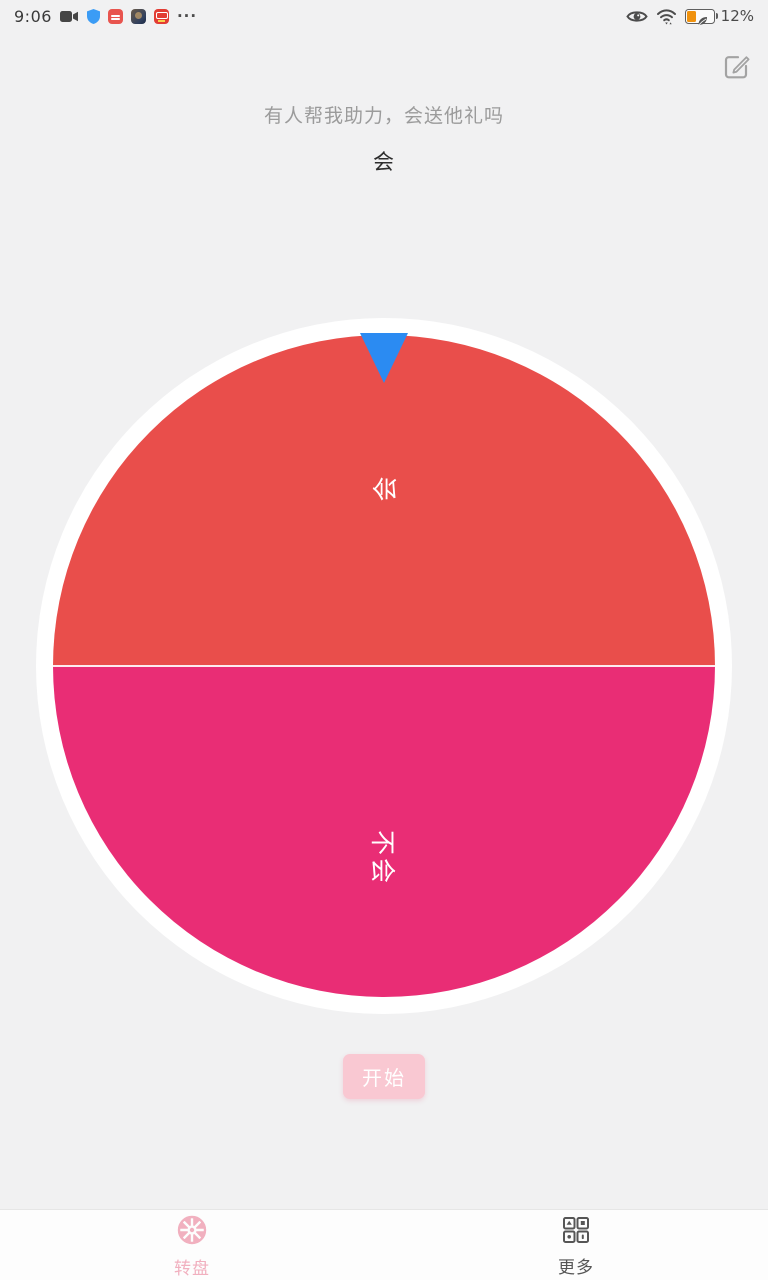  I want to click on status-bar: 9:06 ··· 12%, so click(384, 16).